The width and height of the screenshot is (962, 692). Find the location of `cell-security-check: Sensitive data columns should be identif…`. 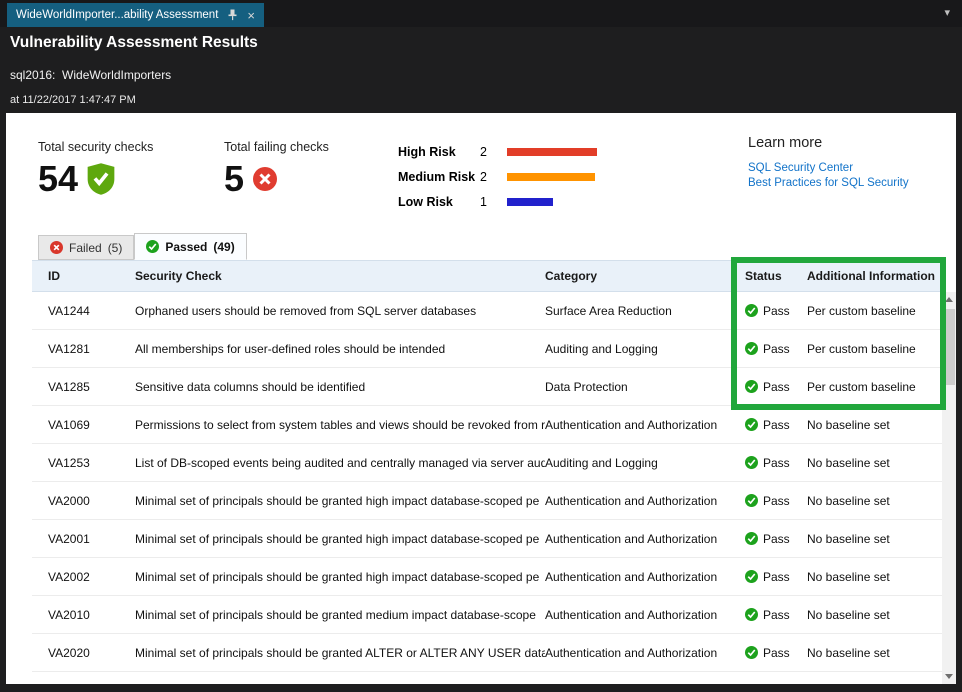

cell-security-check: Sensitive data columns should be identif… is located at coordinates (250, 386).